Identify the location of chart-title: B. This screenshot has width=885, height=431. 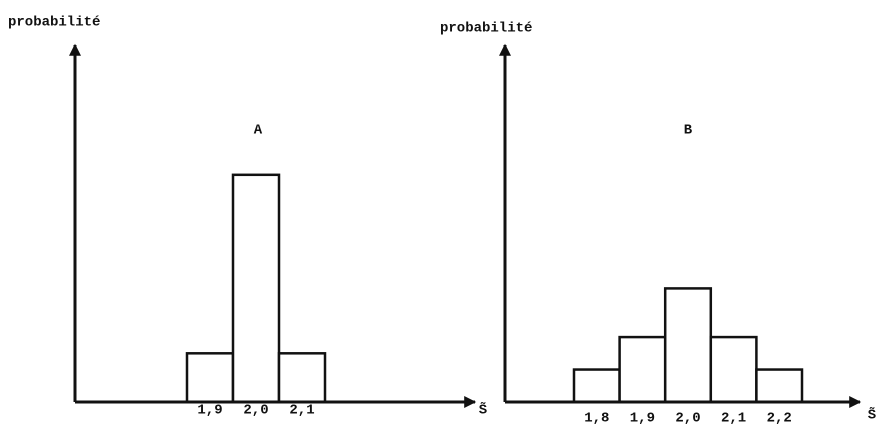
(688, 131).